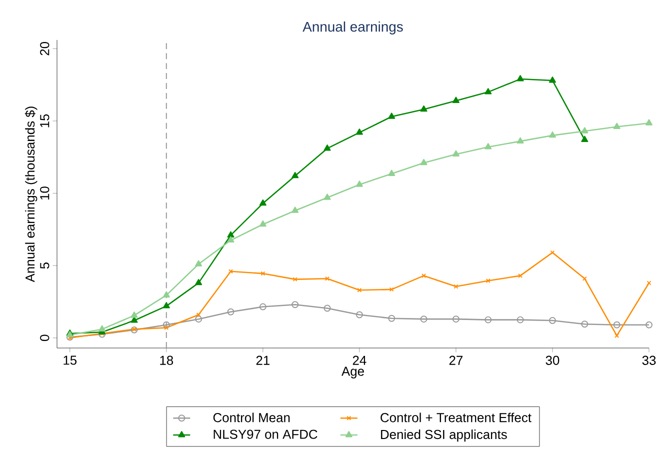  I want to click on legend-label: Control + Treatment Effect, so click(456, 417).